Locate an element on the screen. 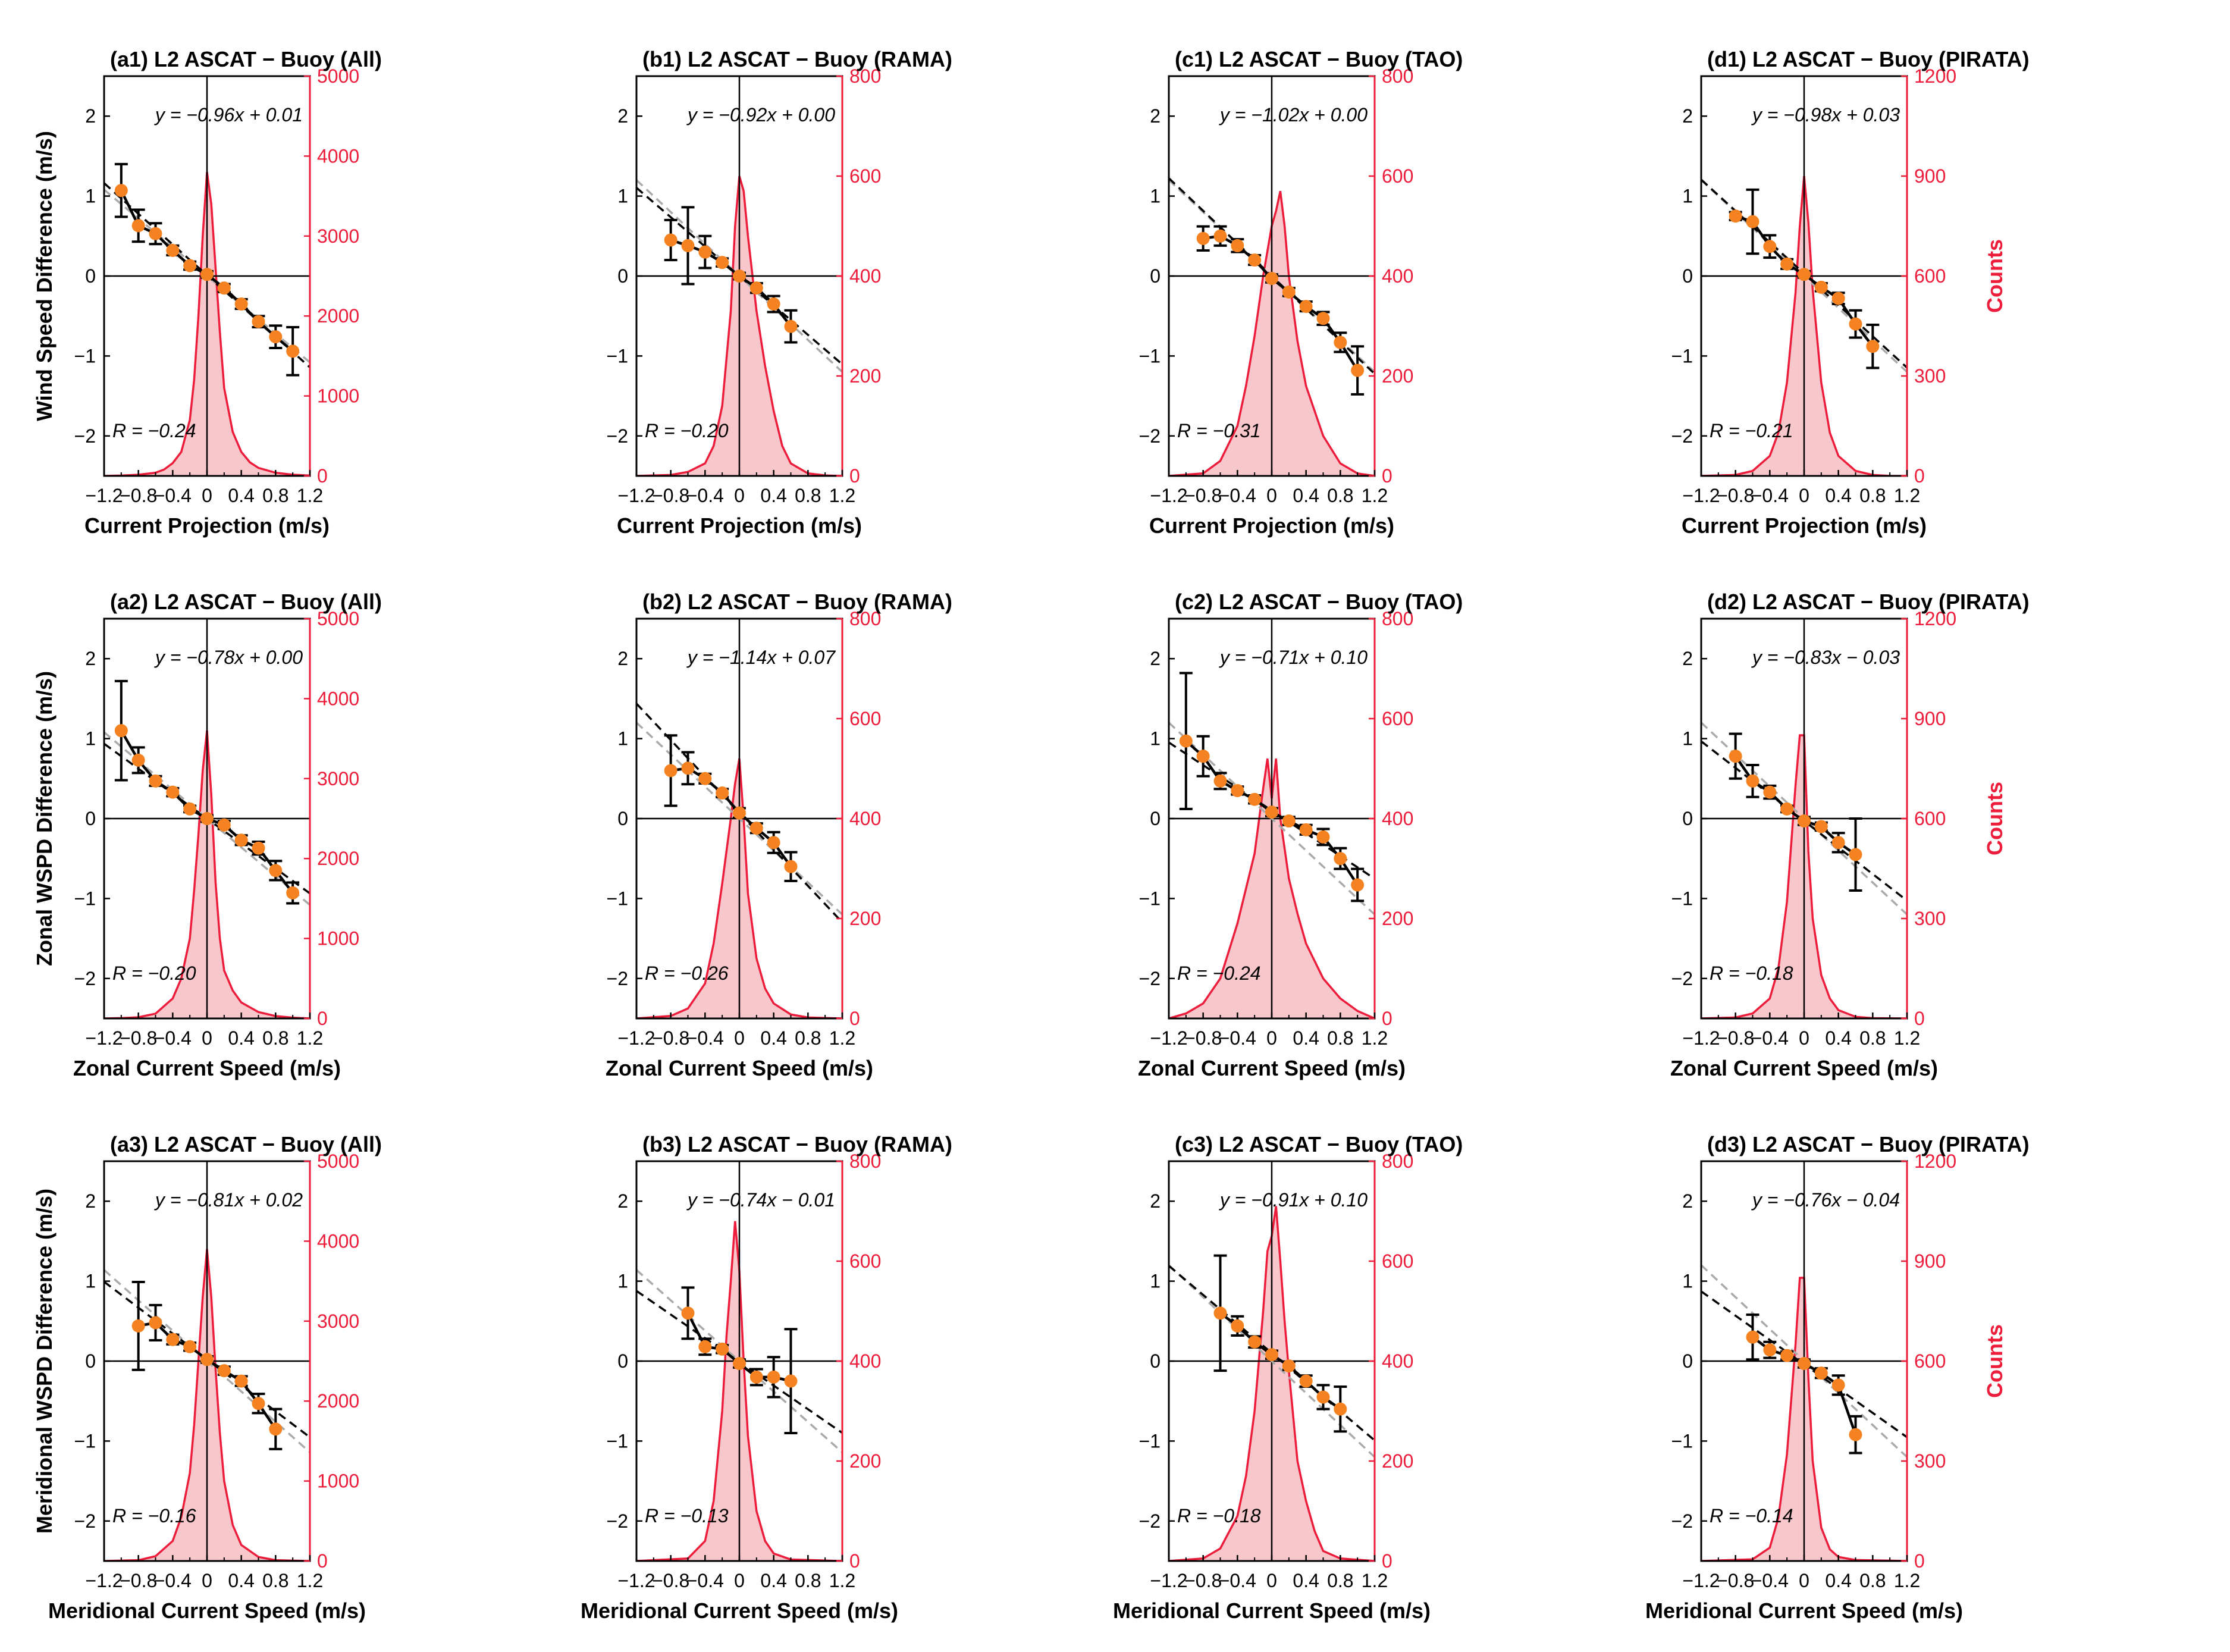 This screenshot has width=2230, height=1652. y2-axis-label: Counts is located at coordinates (1995, 1361).